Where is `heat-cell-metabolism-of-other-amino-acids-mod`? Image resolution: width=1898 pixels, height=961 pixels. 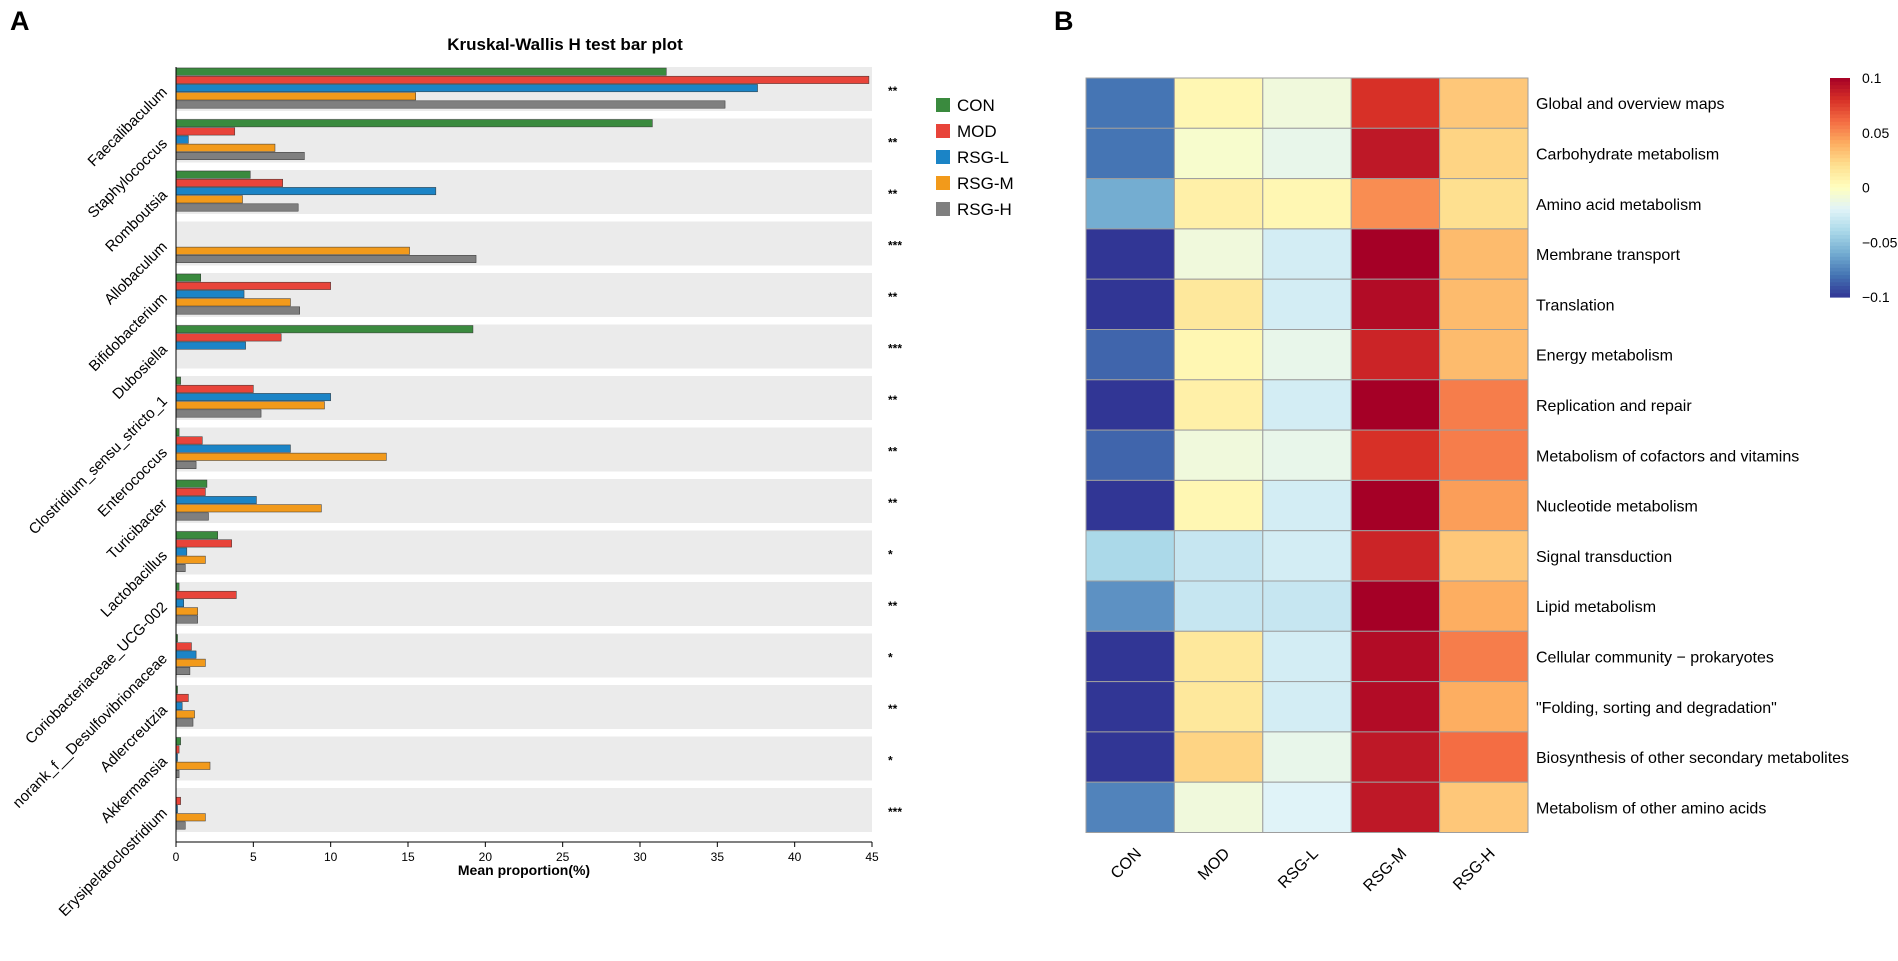 heat-cell-metabolism-of-other-amino-acids-mod is located at coordinates (1218, 807).